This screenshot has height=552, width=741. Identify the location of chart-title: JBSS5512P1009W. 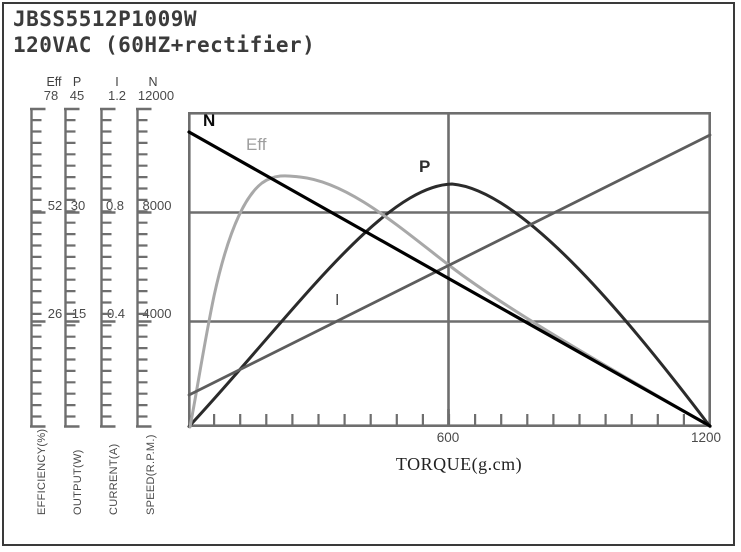
(105, 19).